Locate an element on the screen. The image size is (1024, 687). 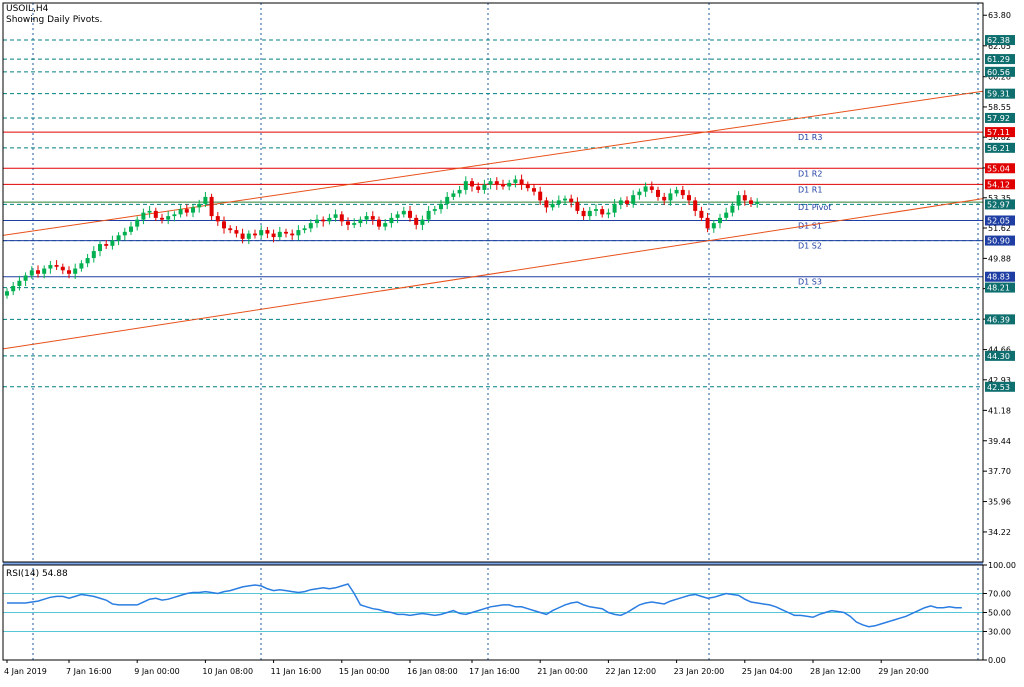
price-tag-label: 50.90 is located at coordinates (998, 241).